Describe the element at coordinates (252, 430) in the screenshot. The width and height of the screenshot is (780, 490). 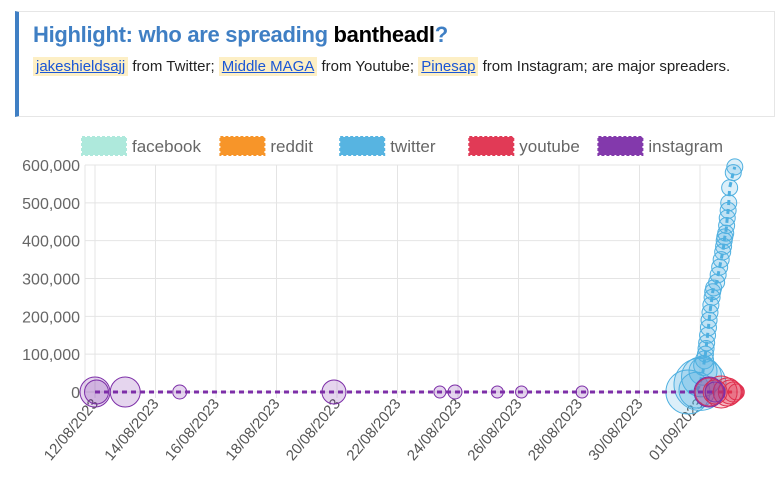
I see `x-tick-label: 18/08/2023` at that location.